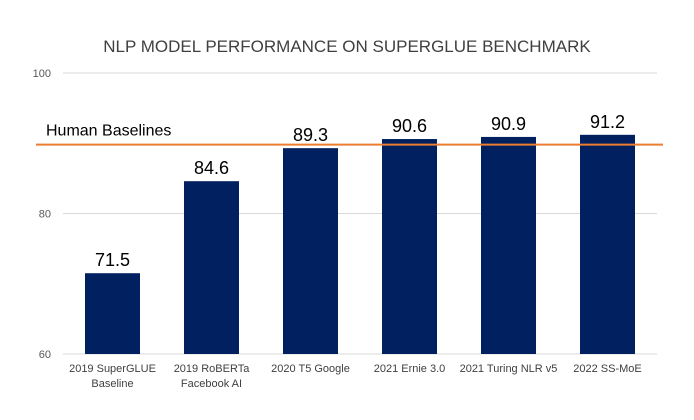 This screenshot has width=694, height=420. Describe the element at coordinates (112, 260) in the screenshot. I see `value-label: 71.5` at that location.